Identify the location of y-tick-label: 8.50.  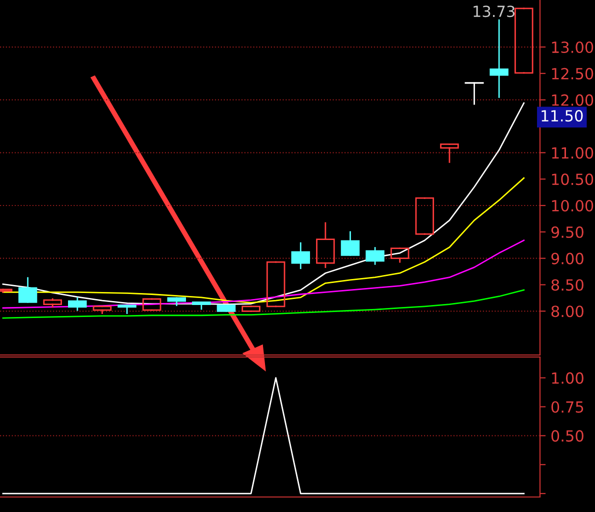
(567, 285).